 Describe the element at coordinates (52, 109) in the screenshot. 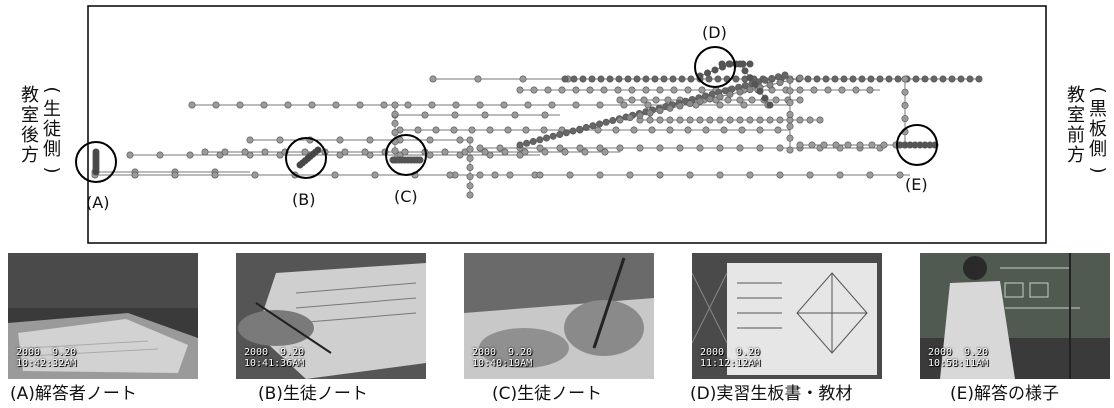

I see `left-label-char: 生` at that location.